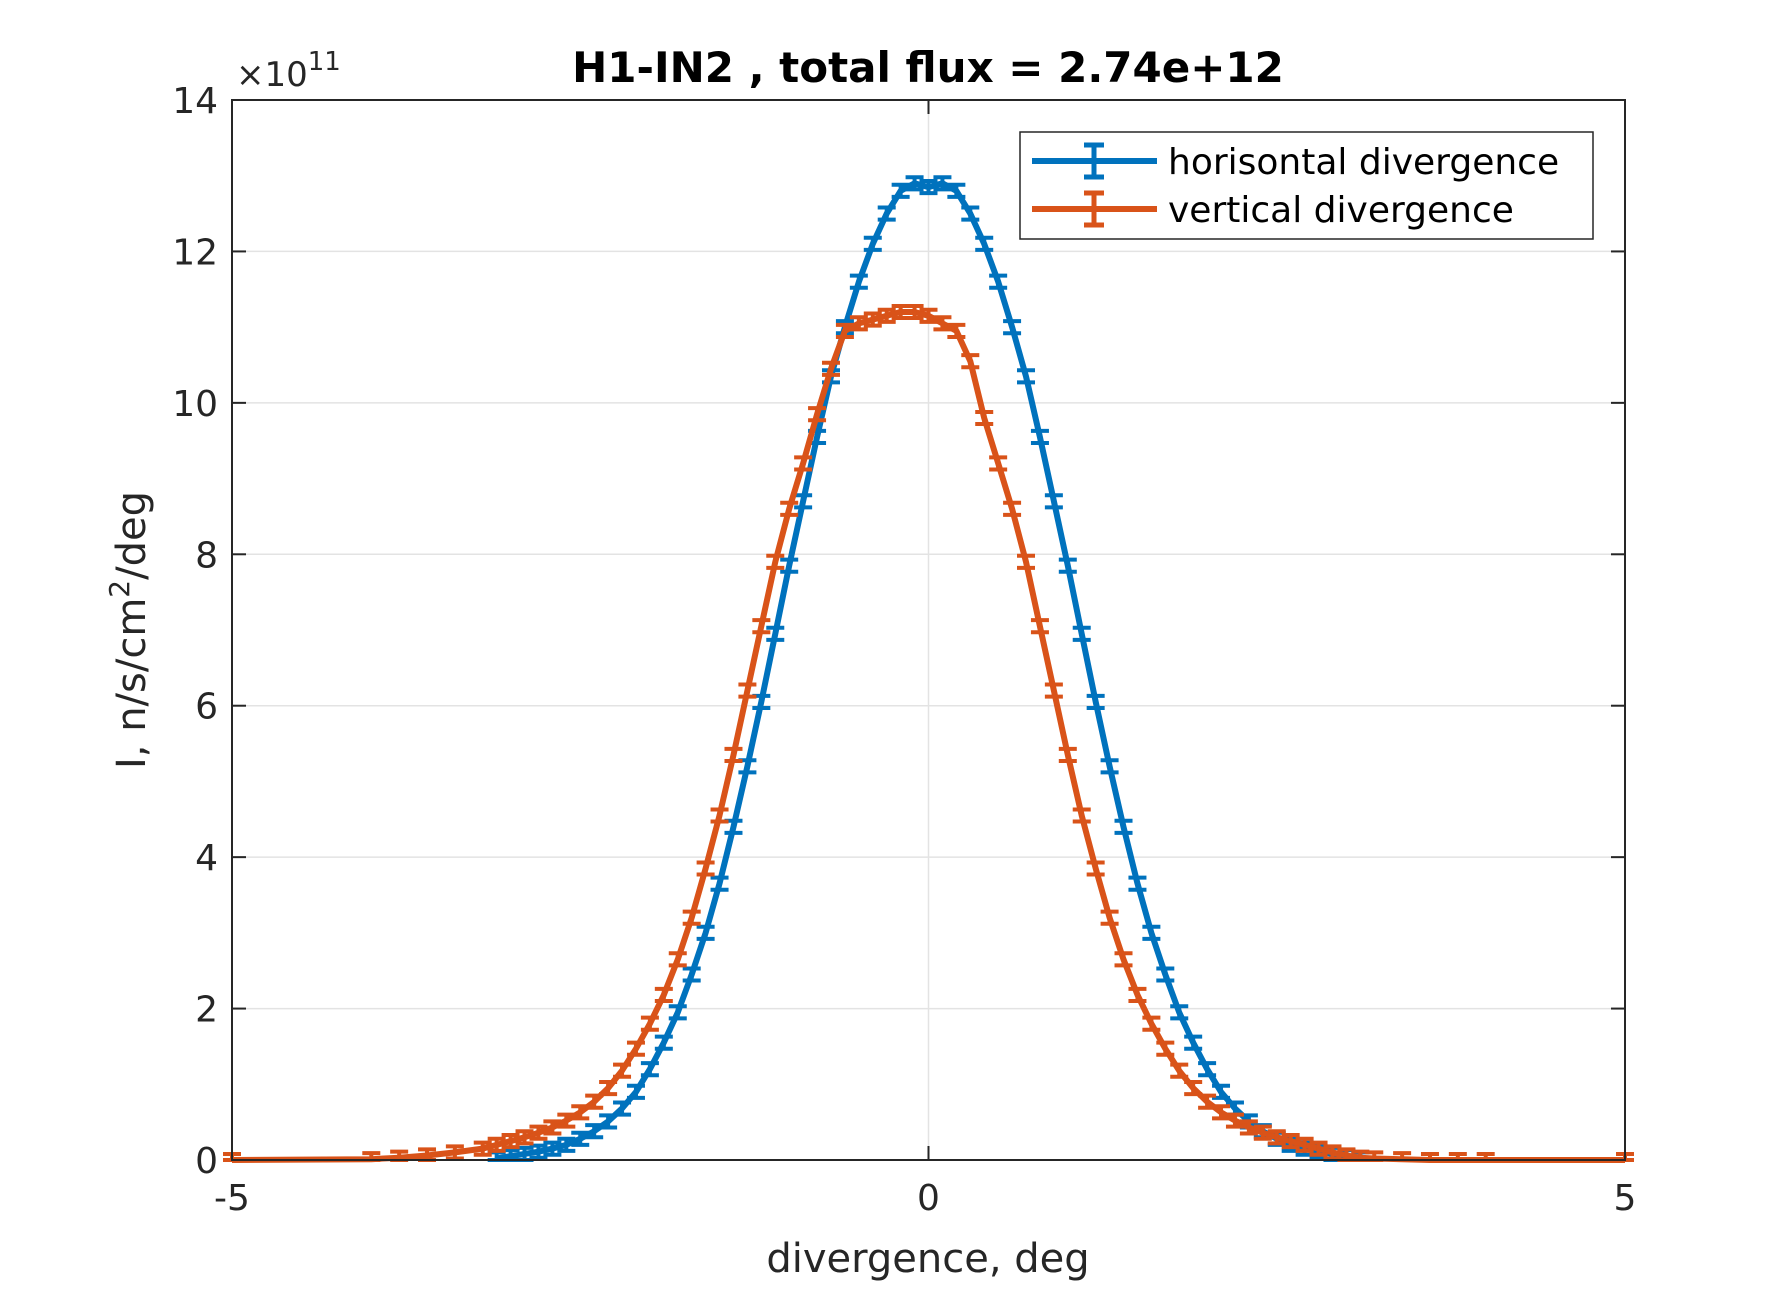 The height and width of the screenshot is (1291, 1781). I want to click on legend-errorbar-horisontal, so click(1094, 161).